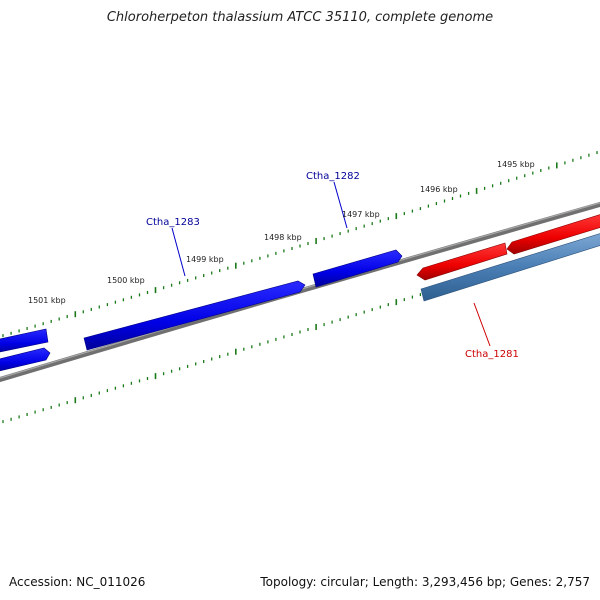 The image size is (600, 600). I want to click on scale-label-1495: 1495 kbp, so click(516, 164).